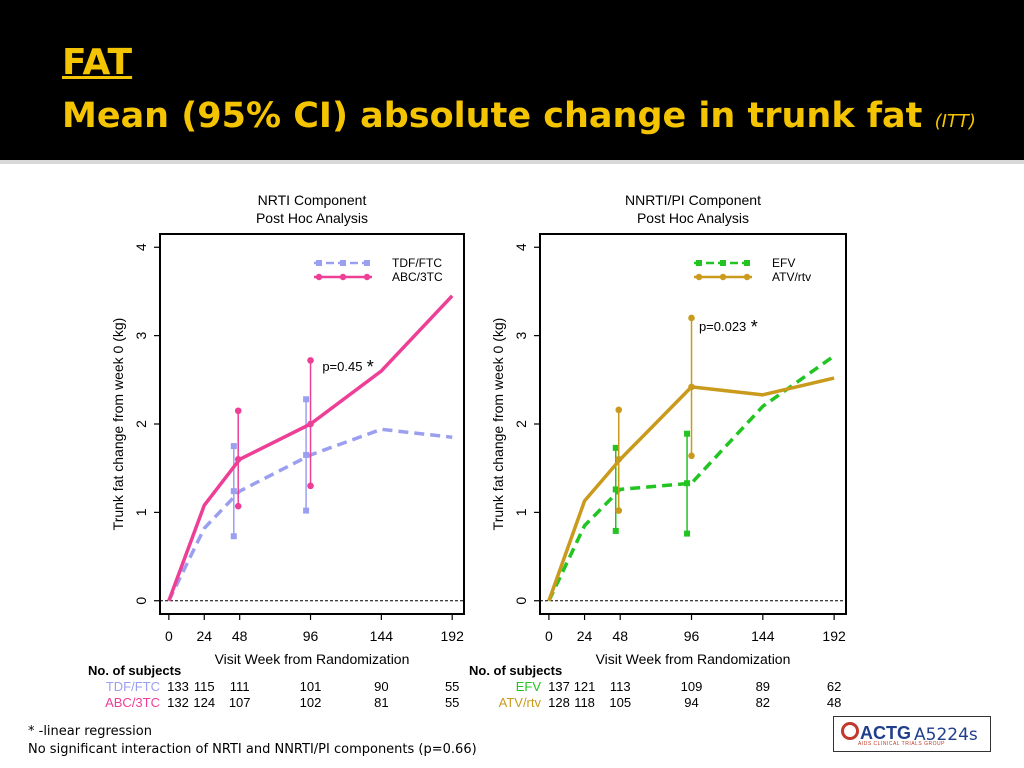  I want to click on chart1-subtitle: Post Hoc Analysis, so click(312, 218).